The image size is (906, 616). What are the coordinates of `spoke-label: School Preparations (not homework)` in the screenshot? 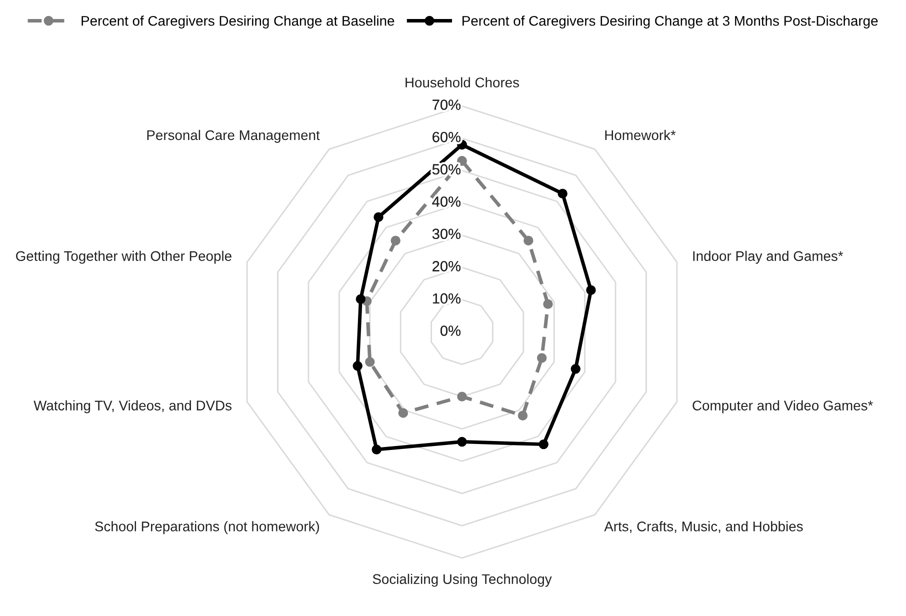 It's located at (207, 527).